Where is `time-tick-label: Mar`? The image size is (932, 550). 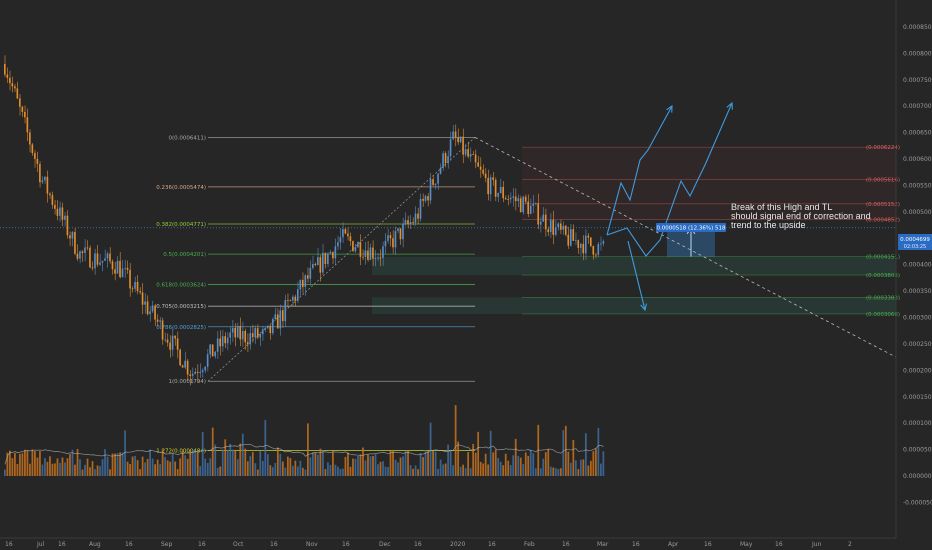 time-tick-label: Mar is located at coordinates (603, 544).